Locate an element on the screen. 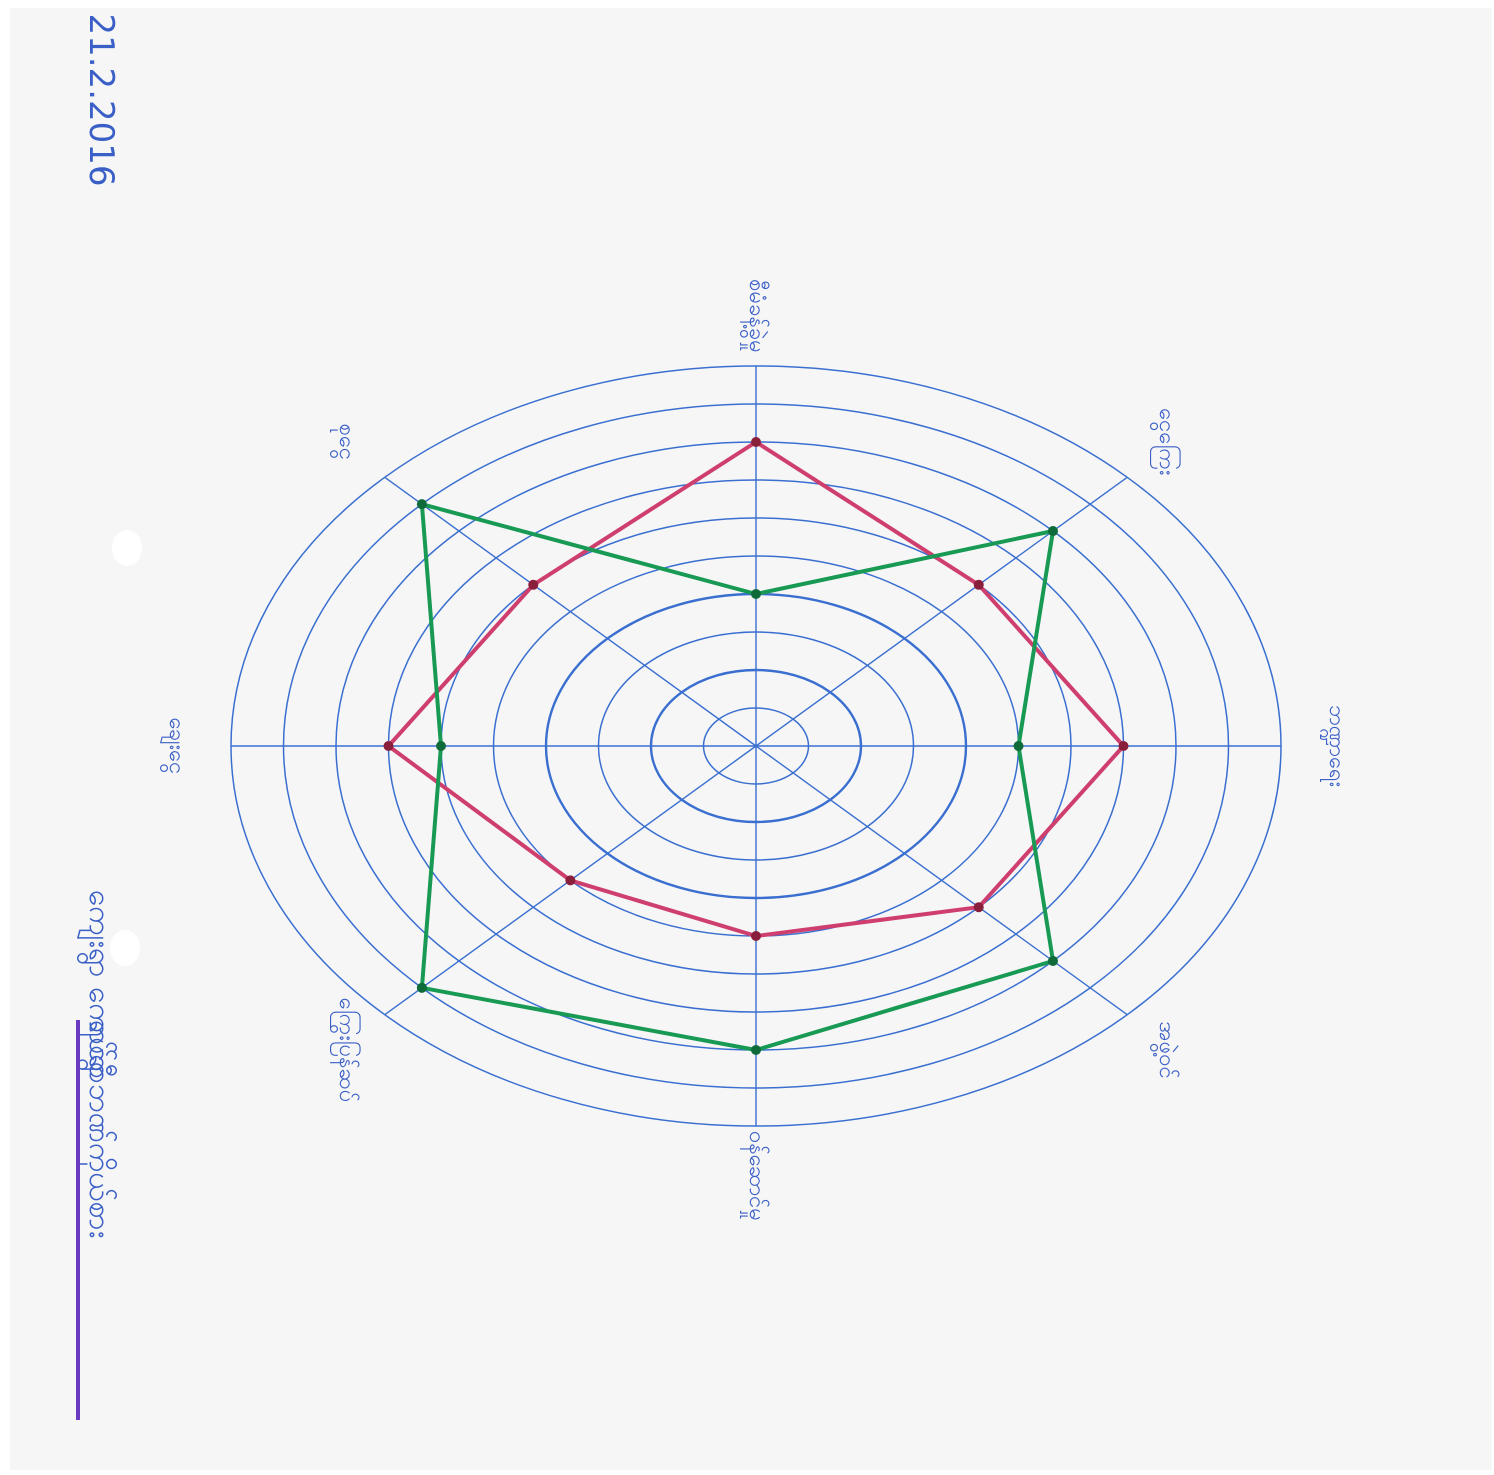  category-label: စုငွေ is located at coordinates (344, 442).